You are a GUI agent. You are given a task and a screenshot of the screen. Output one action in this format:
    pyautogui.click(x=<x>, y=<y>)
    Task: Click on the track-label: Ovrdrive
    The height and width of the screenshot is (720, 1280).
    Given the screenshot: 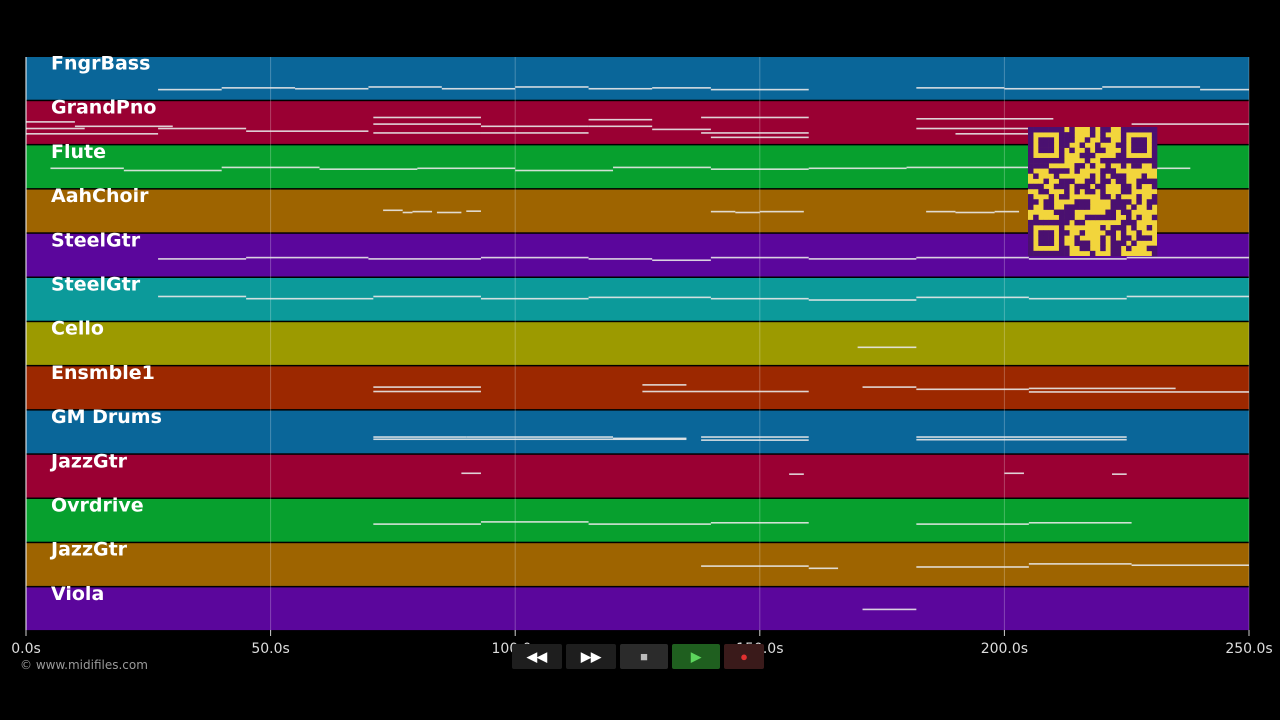 What is the action you would take?
    pyautogui.click(x=97, y=506)
    